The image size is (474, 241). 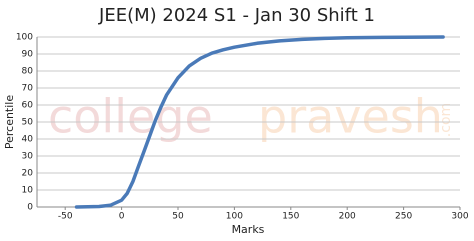 What do you see at coordinates (122, 217) in the screenshot?
I see `x-tick-label: 0` at bounding box center [122, 217].